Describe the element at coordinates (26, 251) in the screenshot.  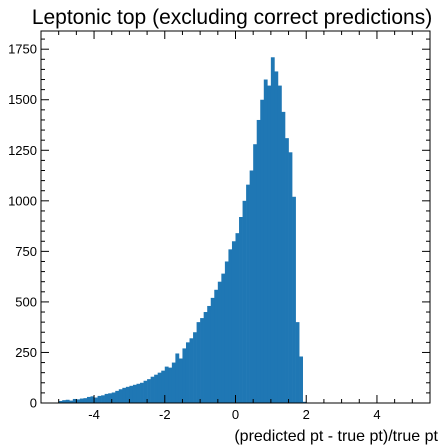
I see `y-tick-label: 750` at that location.